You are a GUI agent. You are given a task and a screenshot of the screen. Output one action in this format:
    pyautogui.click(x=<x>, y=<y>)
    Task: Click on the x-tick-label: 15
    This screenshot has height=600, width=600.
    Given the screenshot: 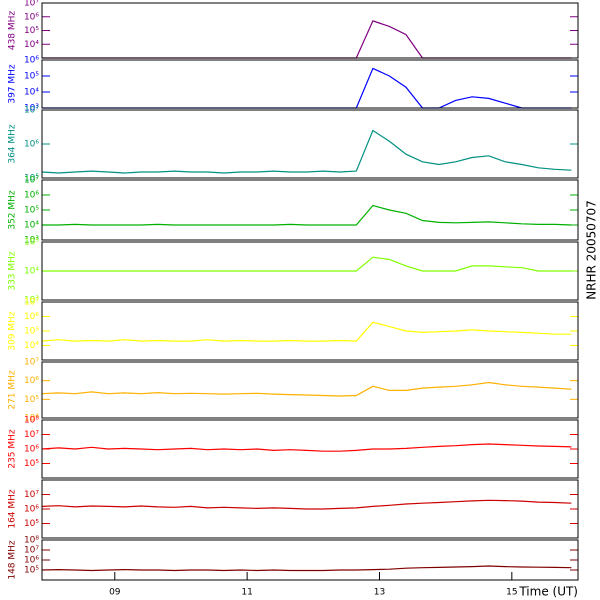 What is the action you would take?
    pyautogui.click(x=511, y=593)
    